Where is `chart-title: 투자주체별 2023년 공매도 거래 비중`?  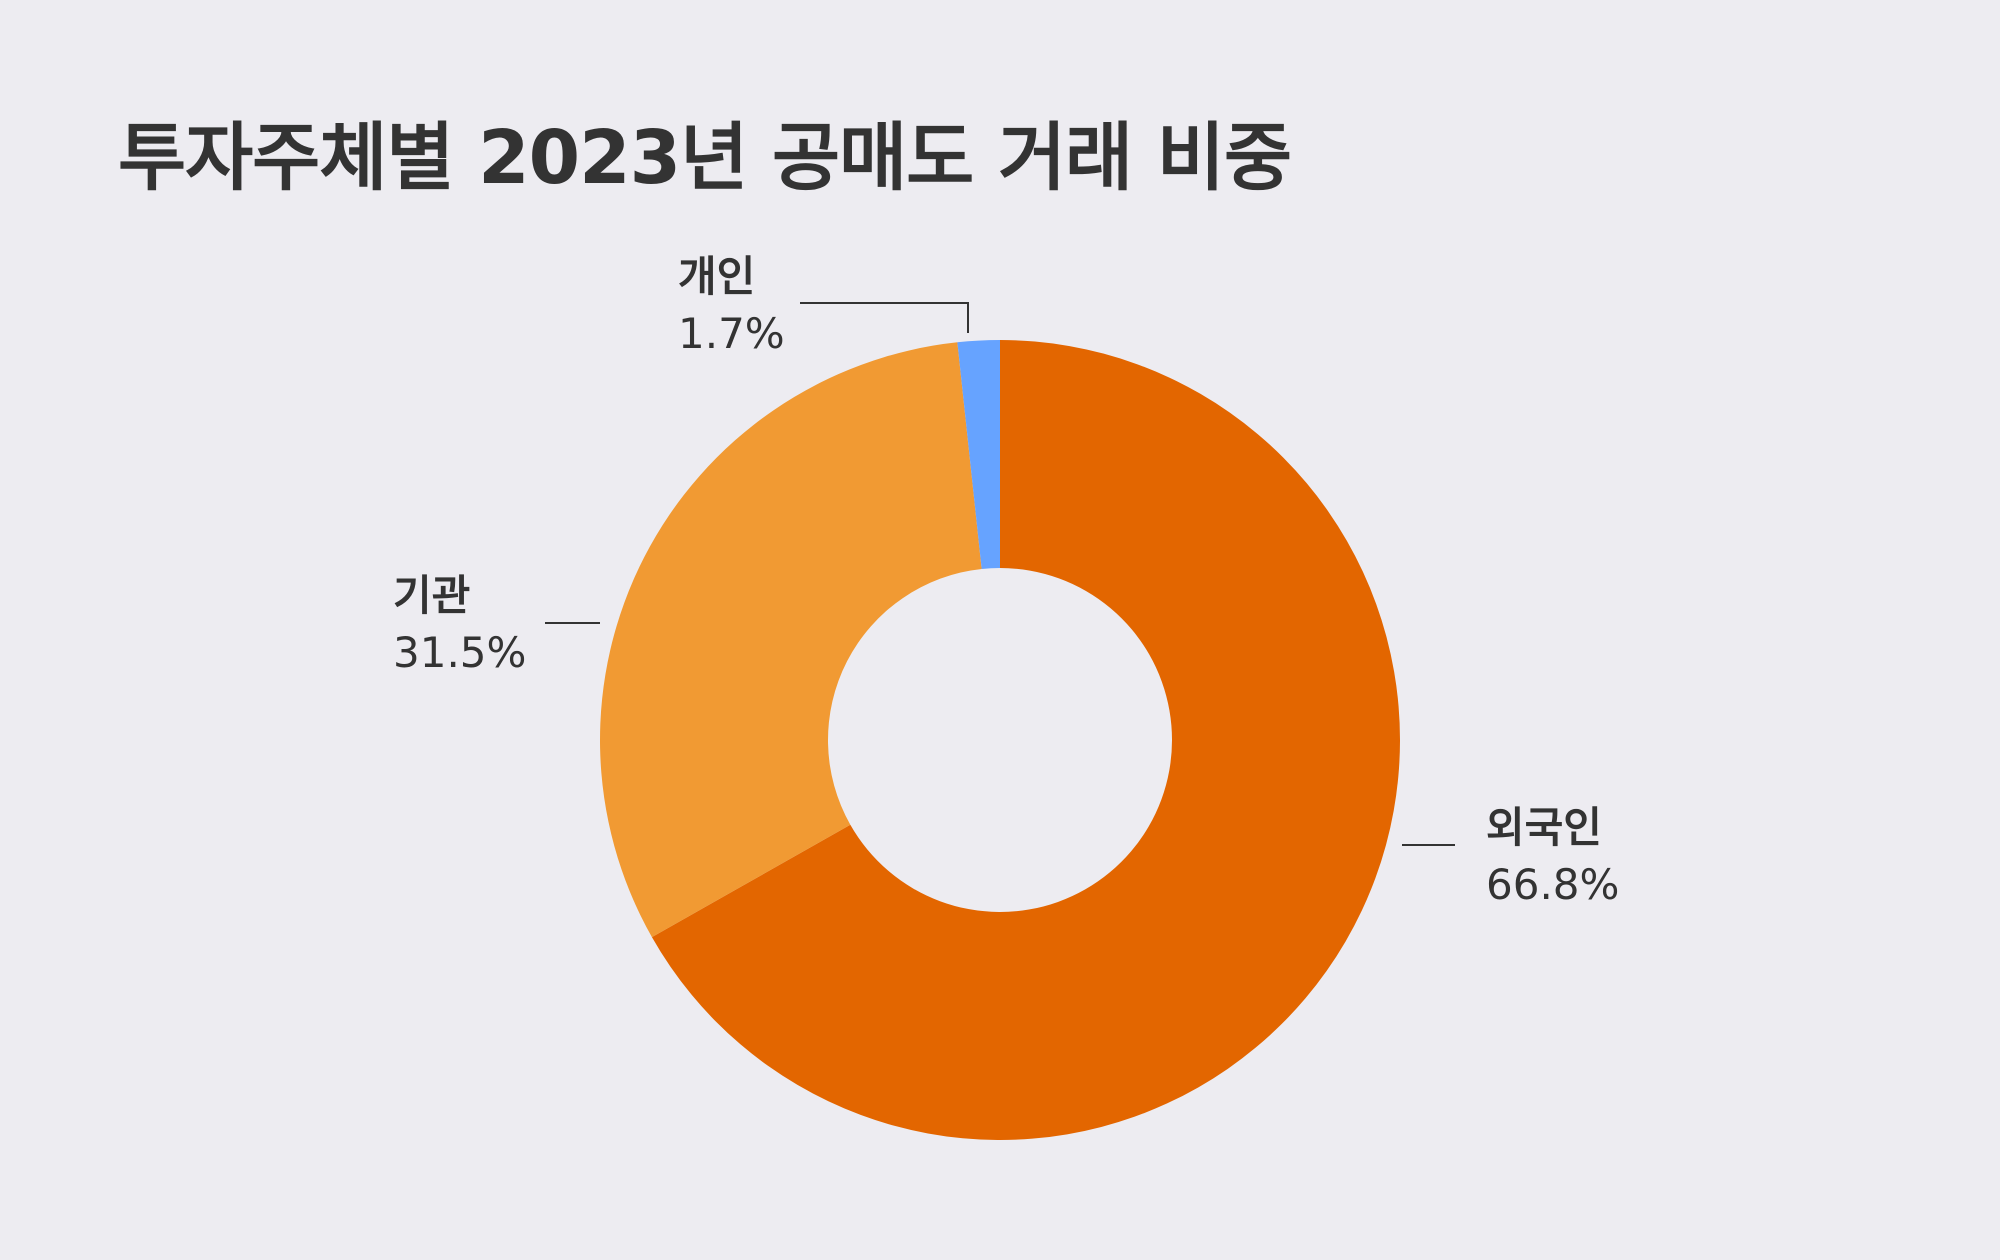 chart-title: 투자주체별 2023년 공매도 거래 비중 is located at coordinates (705, 158).